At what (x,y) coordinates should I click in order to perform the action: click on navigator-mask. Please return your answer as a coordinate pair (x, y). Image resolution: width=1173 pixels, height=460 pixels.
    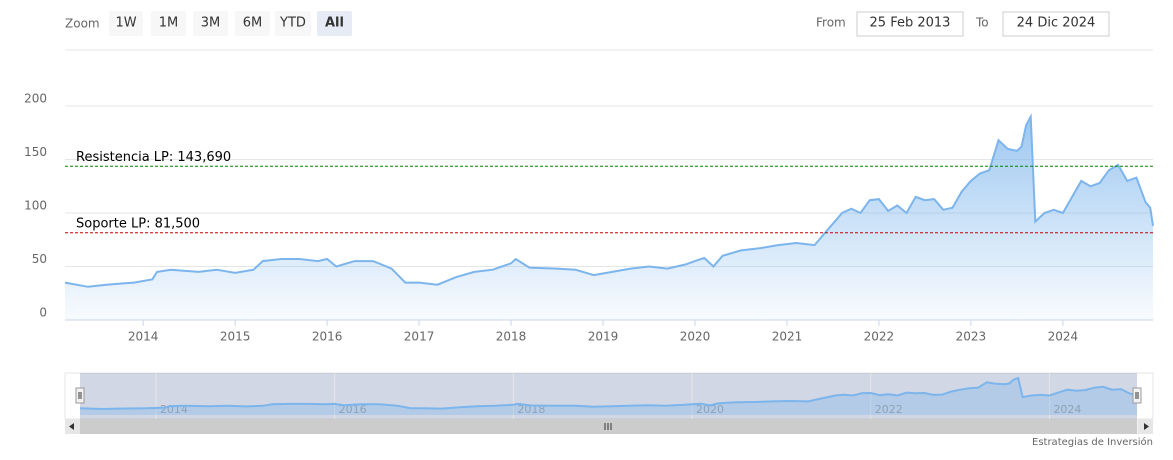
    Looking at the image, I should click on (608, 396).